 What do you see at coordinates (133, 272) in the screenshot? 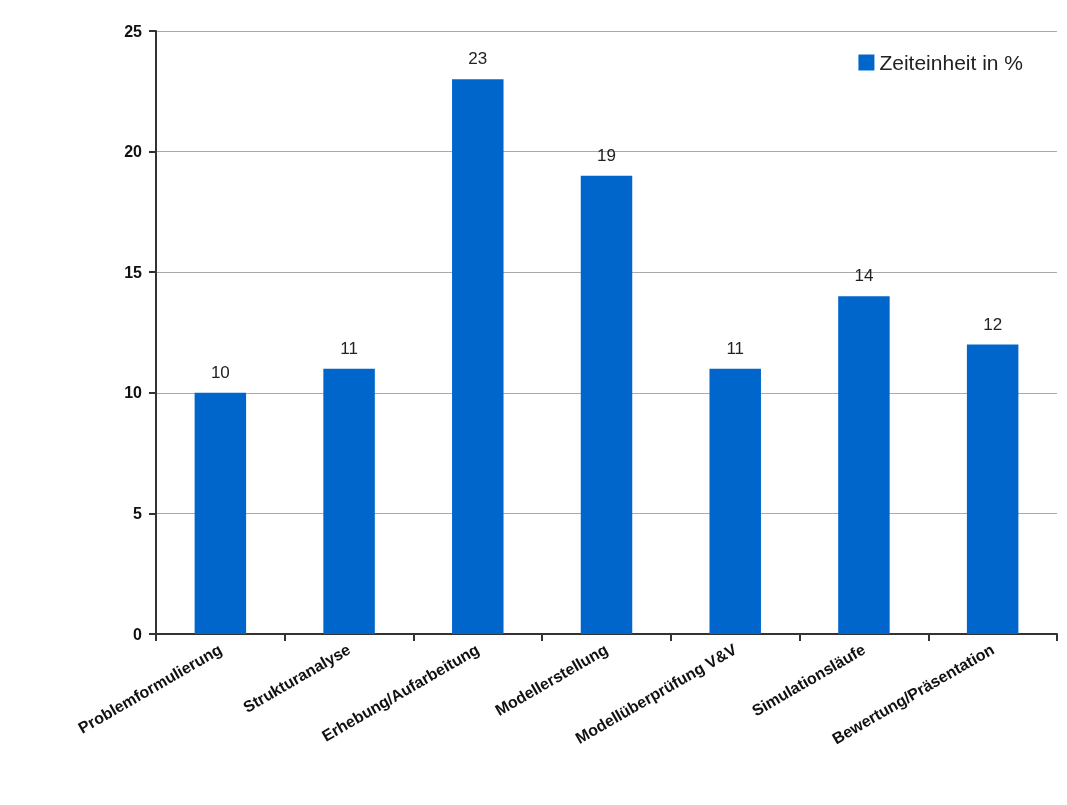
I see `y-tick-label: 15` at bounding box center [133, 272].